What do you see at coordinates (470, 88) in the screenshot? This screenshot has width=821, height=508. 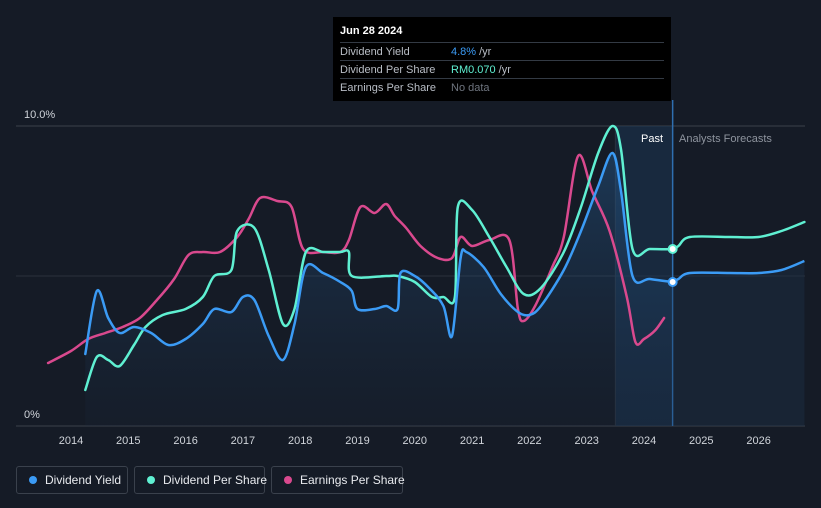 I see `tooltip-value: No data` at bounding box center [470, 88].